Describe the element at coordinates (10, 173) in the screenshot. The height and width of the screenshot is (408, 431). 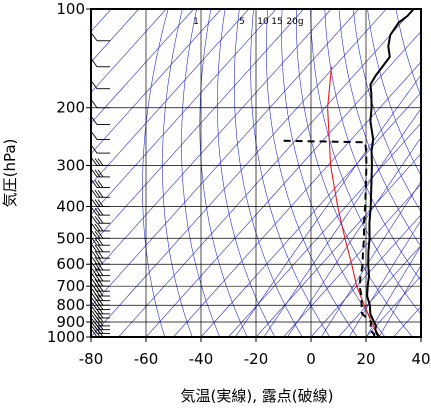
I see `y-axis-label: 気圧(hPa)` at that location.